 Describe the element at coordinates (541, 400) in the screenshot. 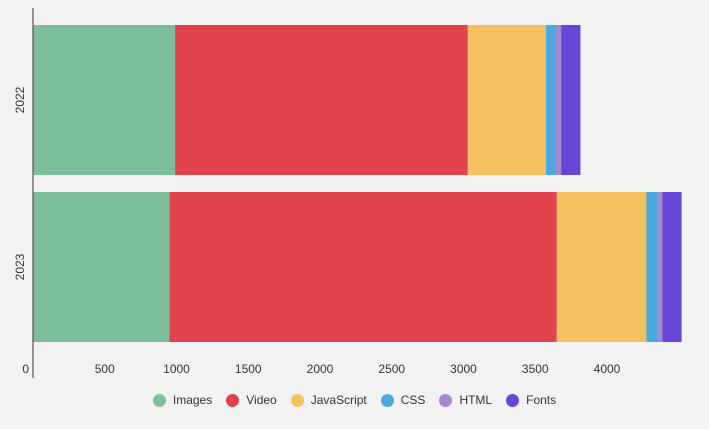

I see `legend-label-fonts: Fonts` at that location.